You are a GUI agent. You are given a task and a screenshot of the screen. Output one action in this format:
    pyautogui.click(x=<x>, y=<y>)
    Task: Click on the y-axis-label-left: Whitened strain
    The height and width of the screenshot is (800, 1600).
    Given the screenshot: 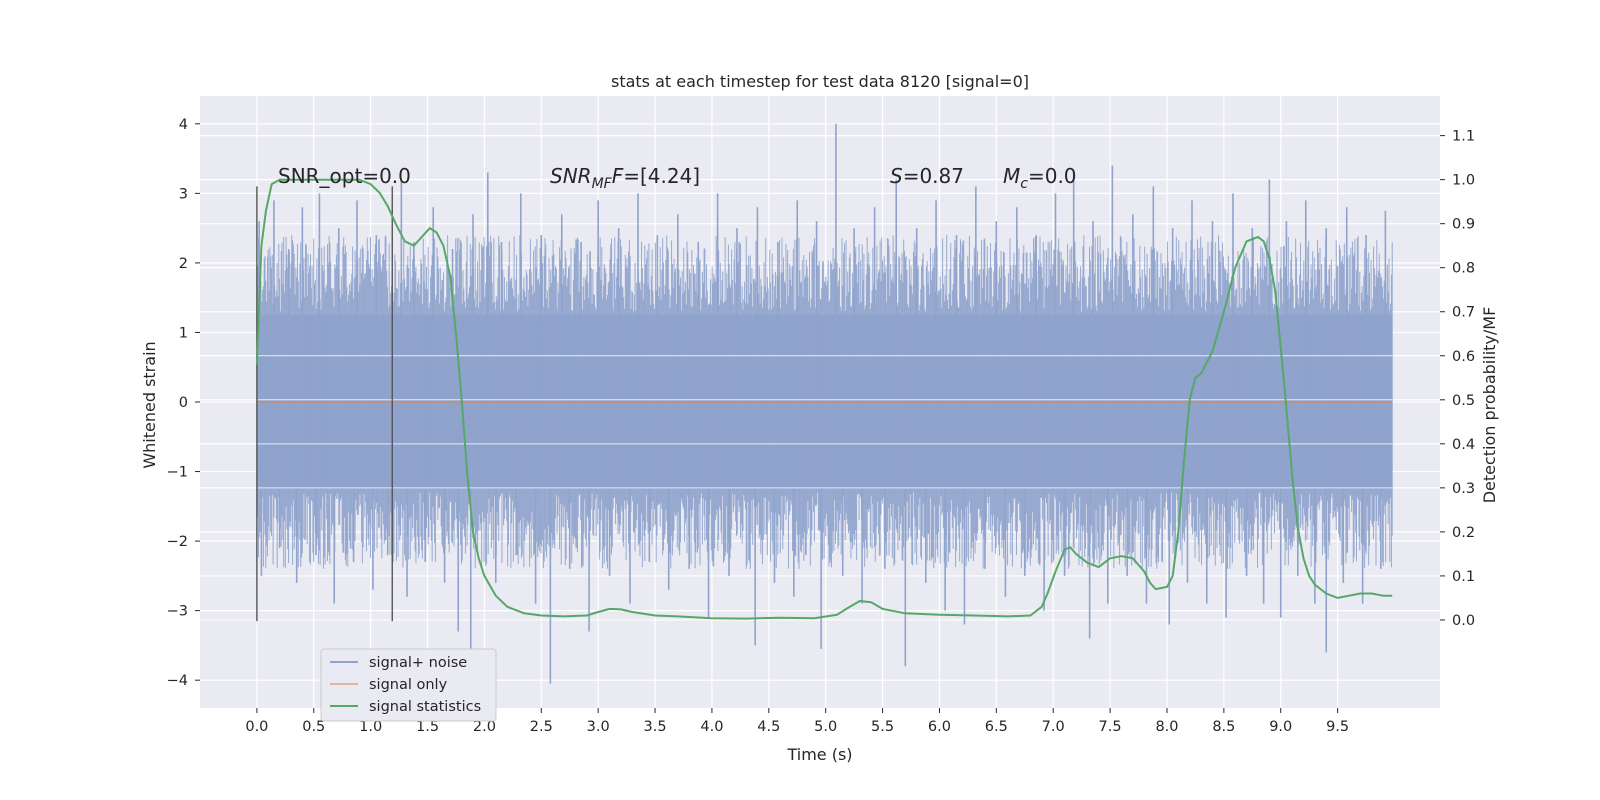 What is the action you would take?
    pyautogui.click(x=149, y=404)
    